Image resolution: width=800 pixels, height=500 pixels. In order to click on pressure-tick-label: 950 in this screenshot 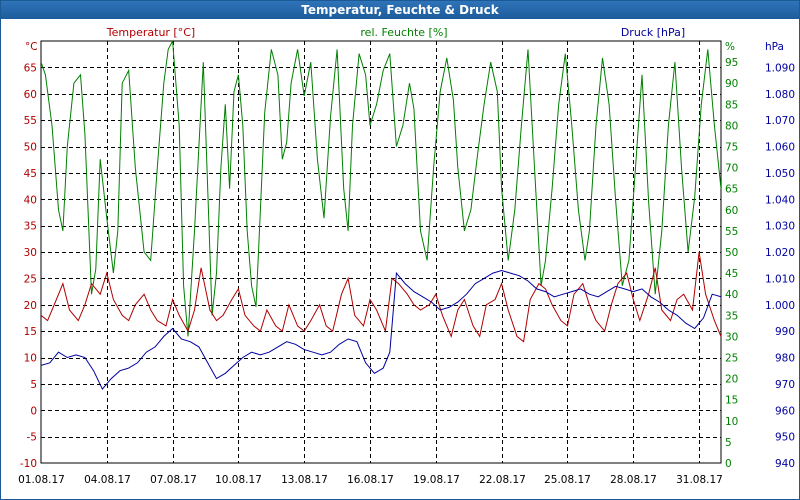, I will do `click(785, 438)`.